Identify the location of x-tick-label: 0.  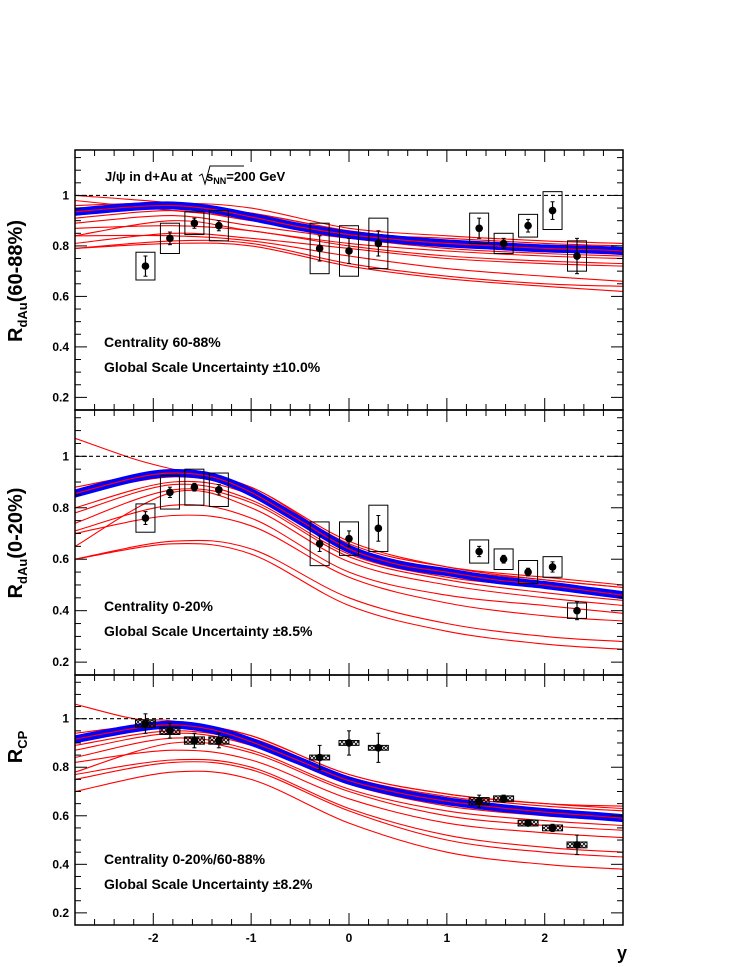
(349, 938).